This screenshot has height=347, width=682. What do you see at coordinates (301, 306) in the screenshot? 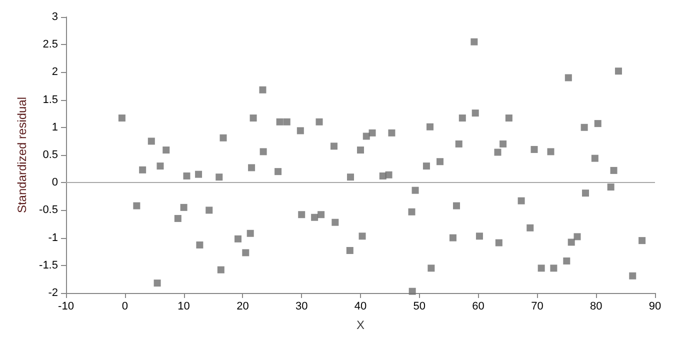
I see `x-tick-label: 30` at bounding box center [301, 306].